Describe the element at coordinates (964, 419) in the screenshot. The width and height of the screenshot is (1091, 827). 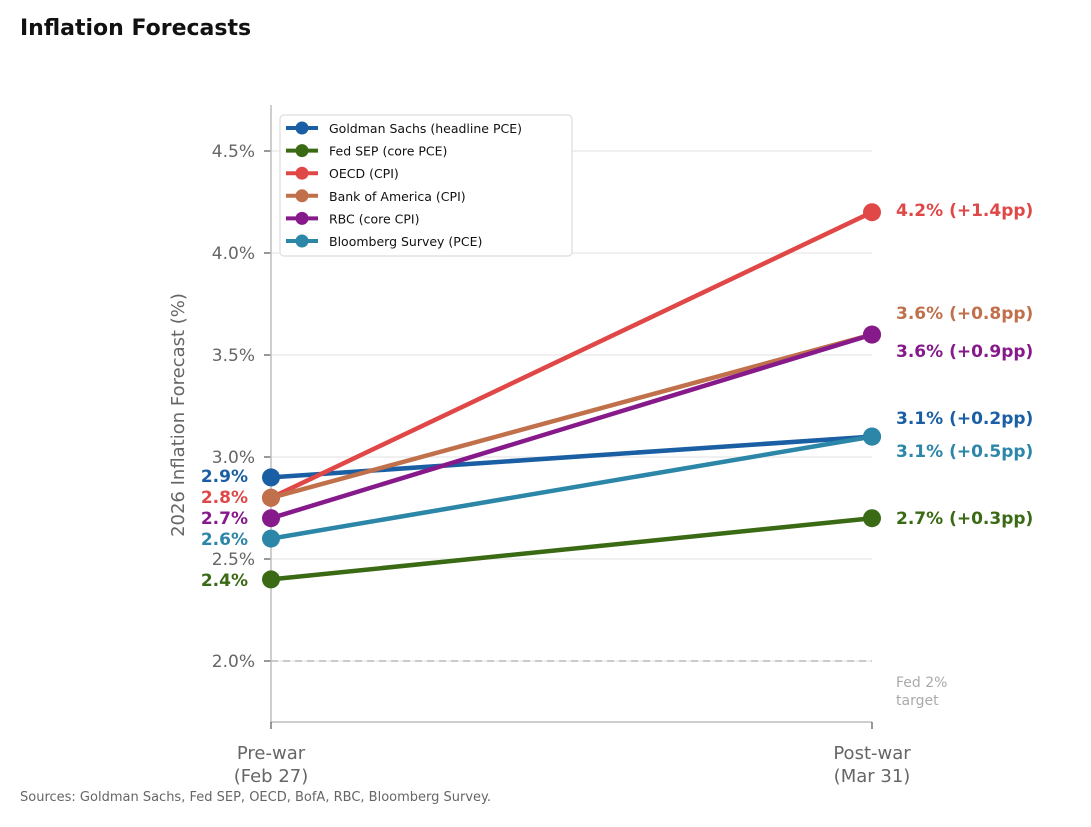
I see `end-value-label: 3.1% (+0.2pp)` at that location.